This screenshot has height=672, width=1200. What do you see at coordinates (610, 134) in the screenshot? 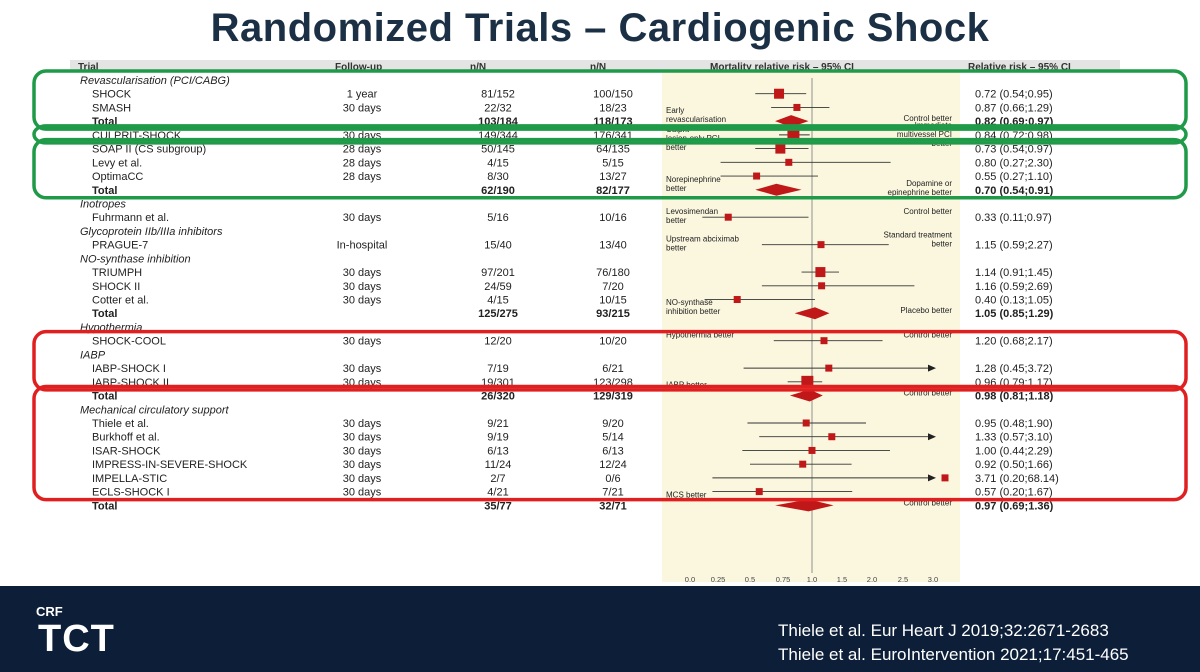
I see `highlight-box-green` at bounding box center [610, 134].